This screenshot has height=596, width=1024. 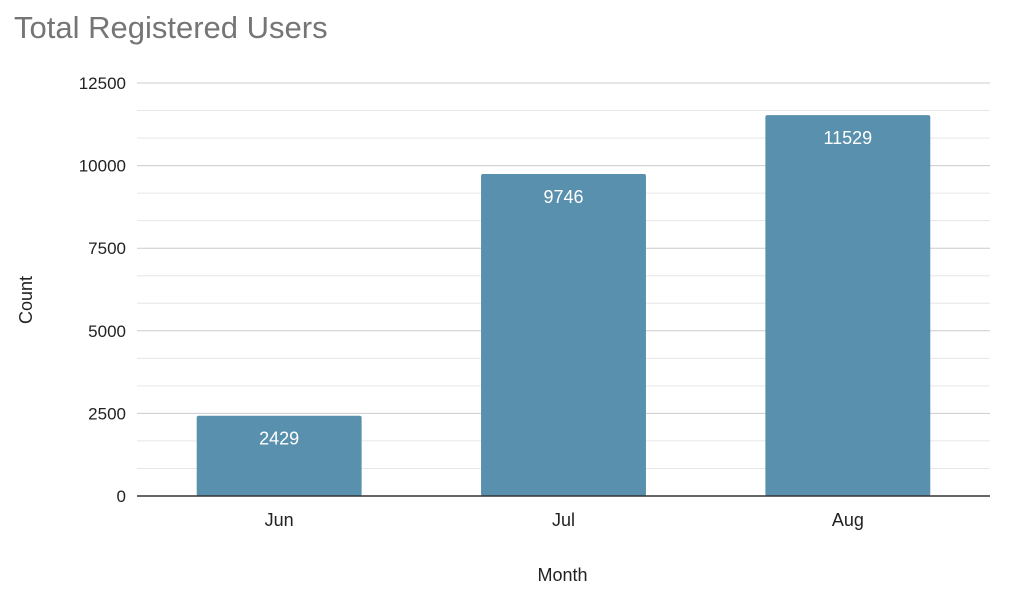 I want to click on x-axis-title: Month, so click(x=562, y=575).